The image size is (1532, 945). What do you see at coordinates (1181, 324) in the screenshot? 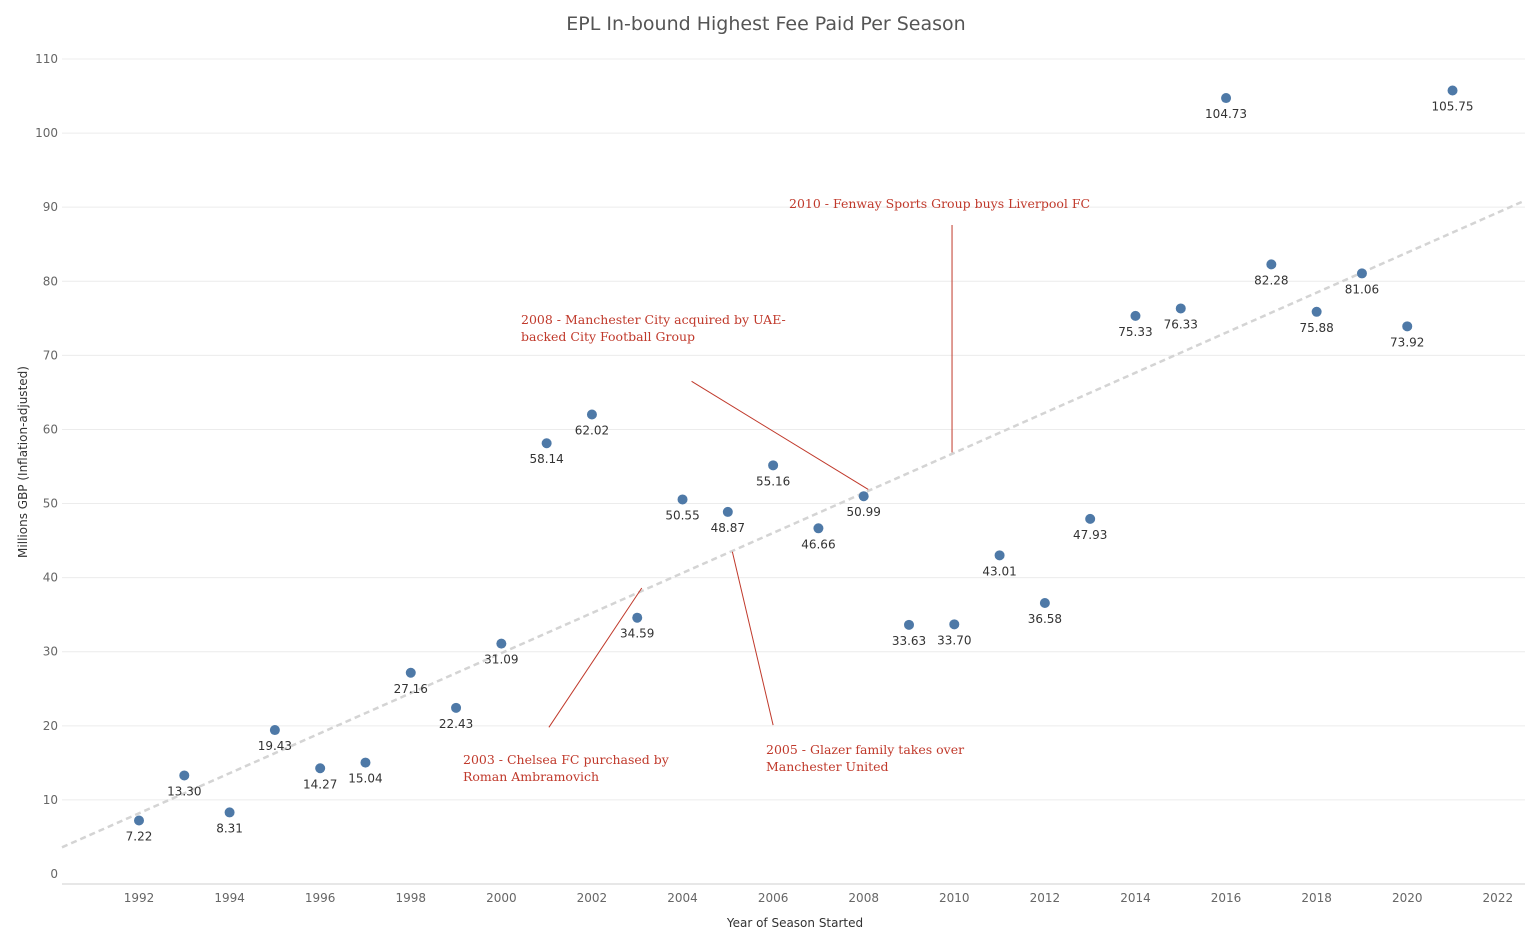
I see `data-label: 76.33` at bounding box center [1181, 324].